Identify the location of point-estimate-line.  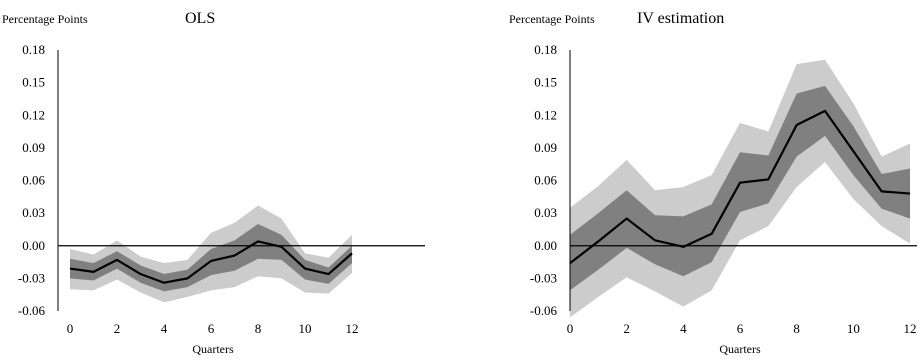
(211, 262).